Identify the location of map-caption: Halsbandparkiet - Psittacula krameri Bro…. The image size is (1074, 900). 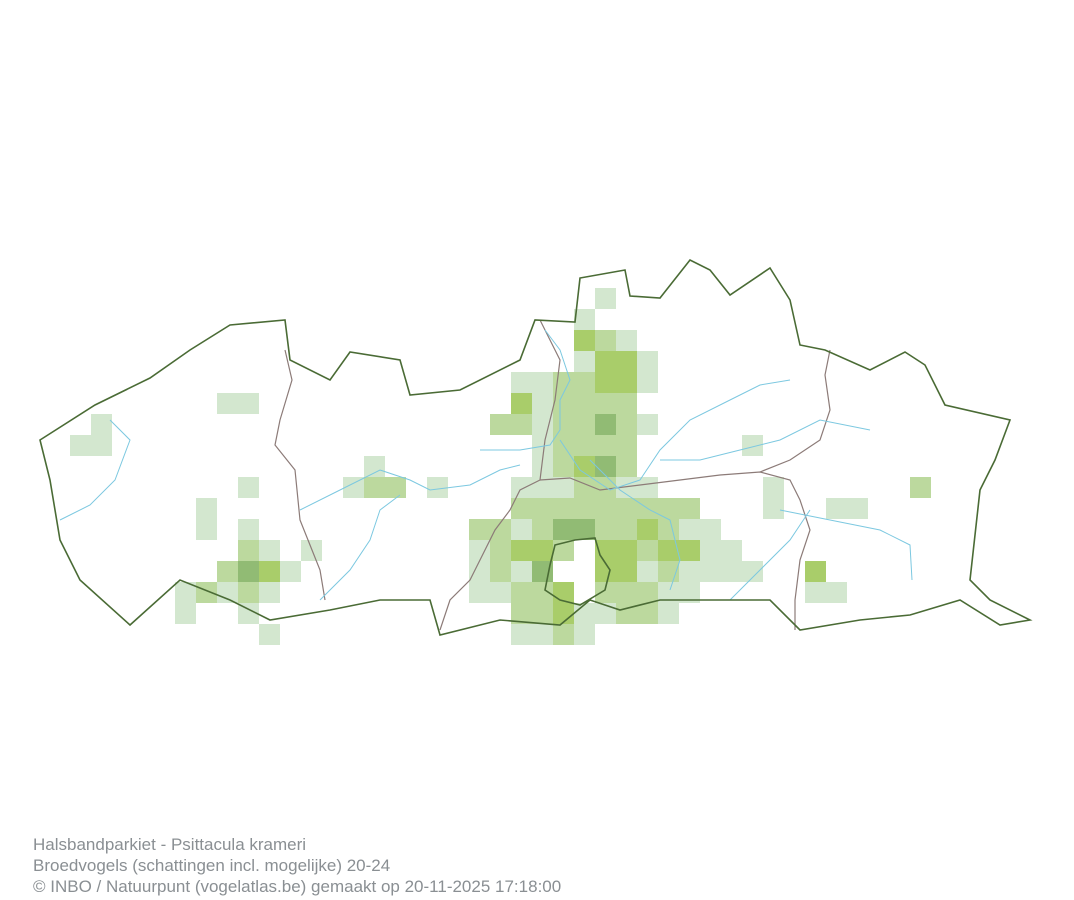
(297, 865).